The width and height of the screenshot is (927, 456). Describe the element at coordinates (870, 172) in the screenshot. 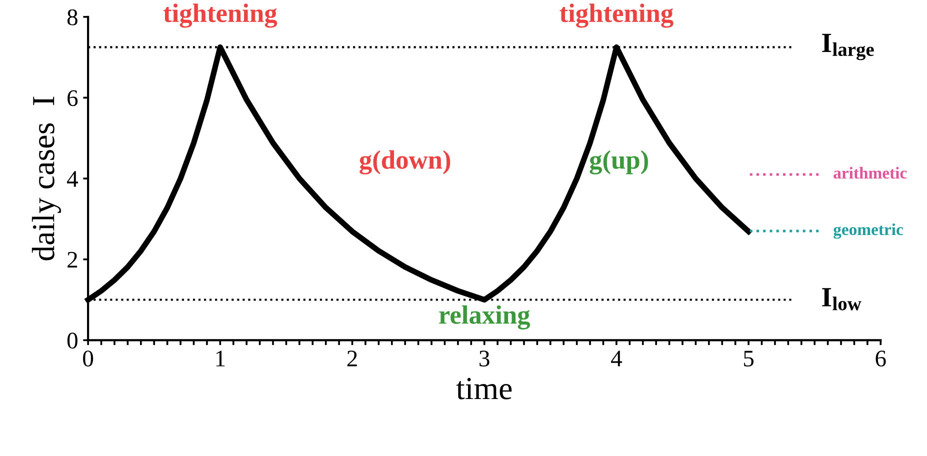

I see `ref-line-label: arithmetic` at that location.